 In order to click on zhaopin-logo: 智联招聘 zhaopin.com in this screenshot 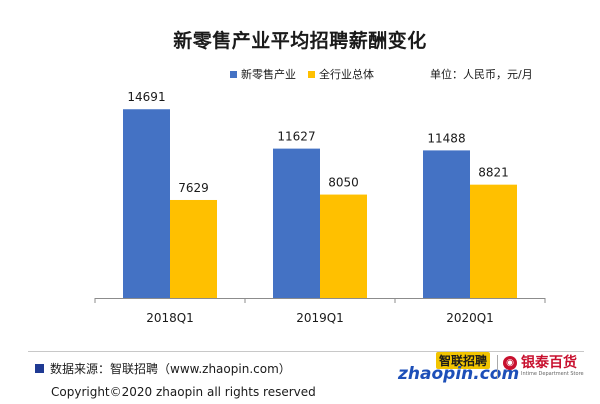, I will do `click(458, 368)`.